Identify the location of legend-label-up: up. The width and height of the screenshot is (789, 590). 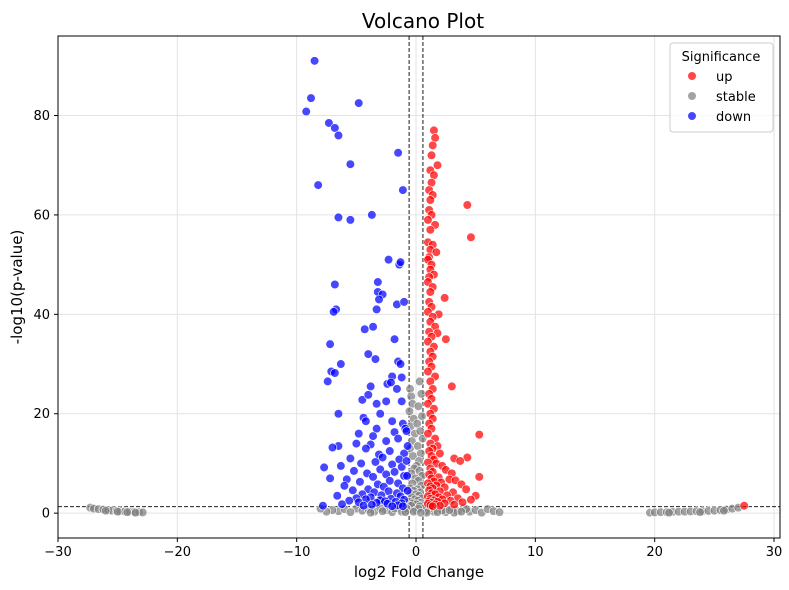
(724, 77).